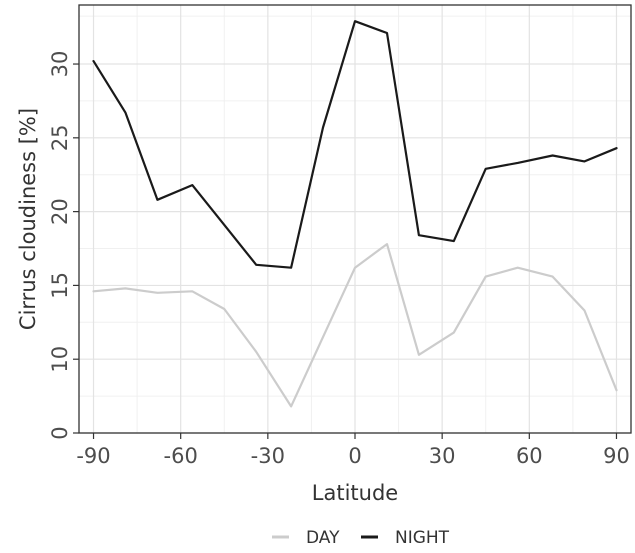  What do you see at coordinates (28, 219) in the screenshot?
I see `y-axis-title: Cirrus cloudiness [%]` at bounding box center [28, 219].